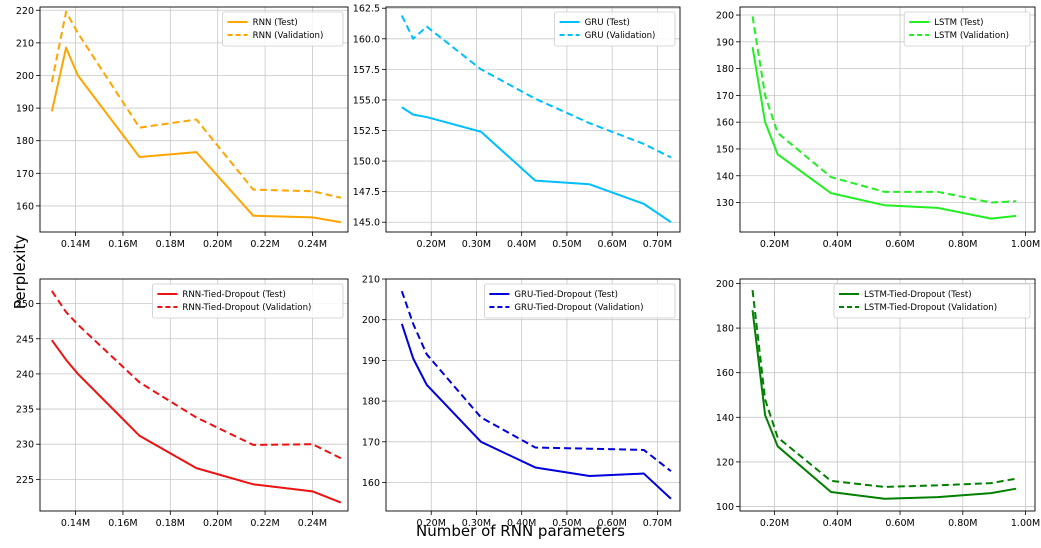 This screenshot has width=1041, height=548. What do you see at coordinates (958, 23) in the screenshot?
I see `legend-label: LSTM (Test)` at bounding box center [958, 23].